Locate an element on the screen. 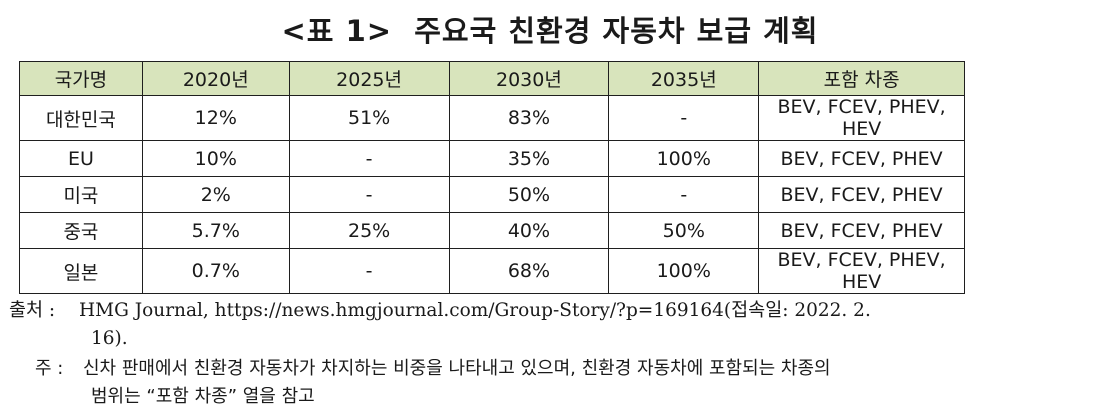 Image resolution: width=1100 pixels, height=419 pixels. table-cell: 51% is located at coordinates (369, 118).